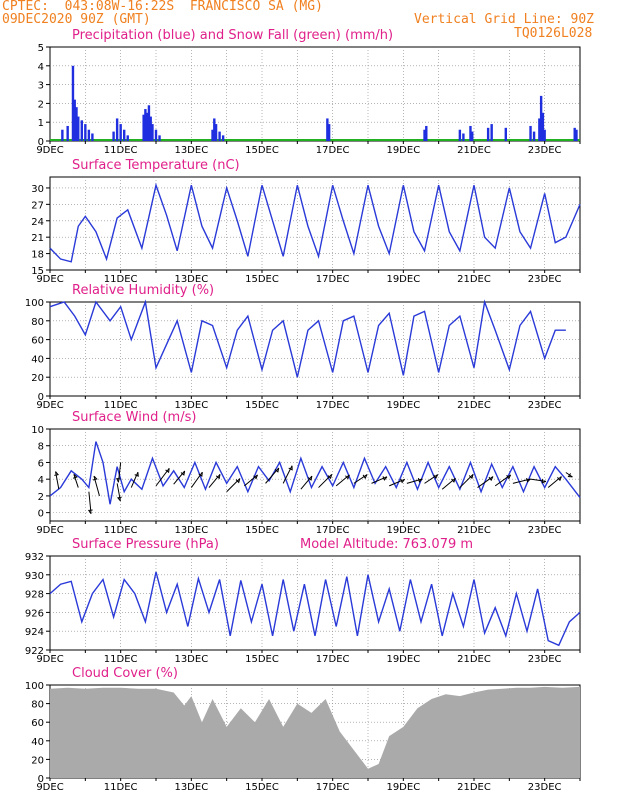  Describe the element at coordinates (162, 7) in the screenshot. I see `station-header: CPTEC: 043:08W-16:22S FRANCISCO SA (MG)` at that location.